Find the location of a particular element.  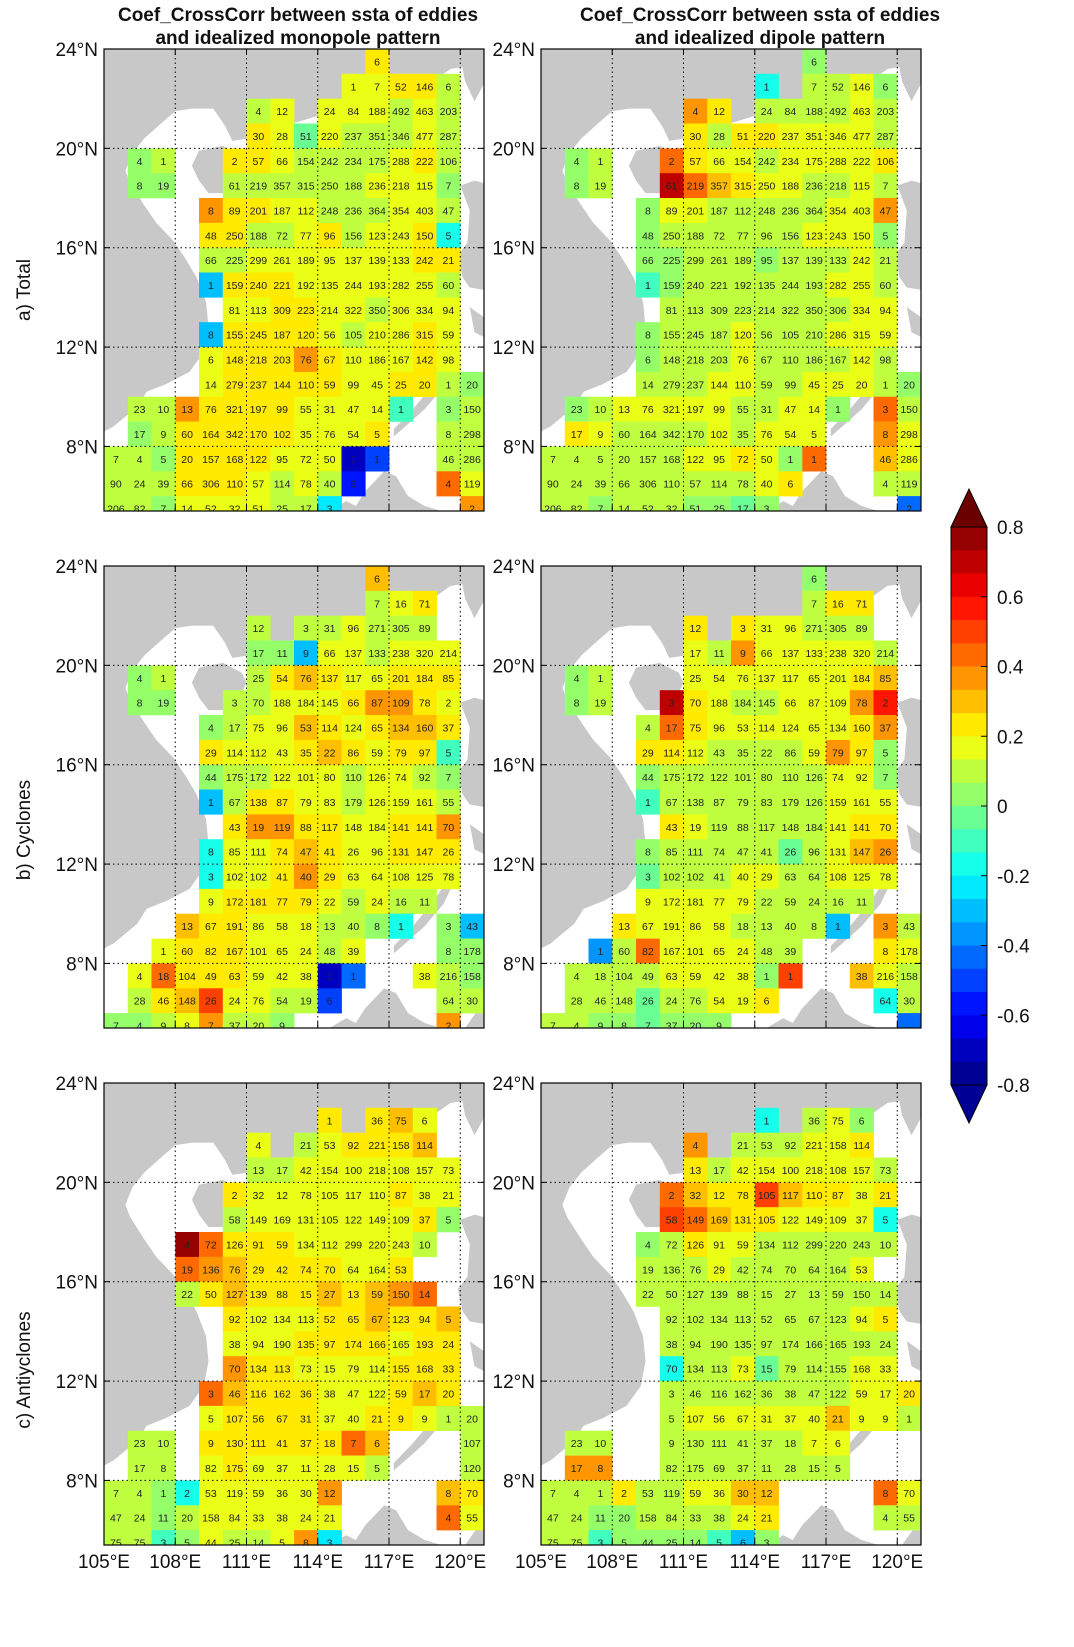

cell-count-label: 154 is located at coordinates (743, 162).